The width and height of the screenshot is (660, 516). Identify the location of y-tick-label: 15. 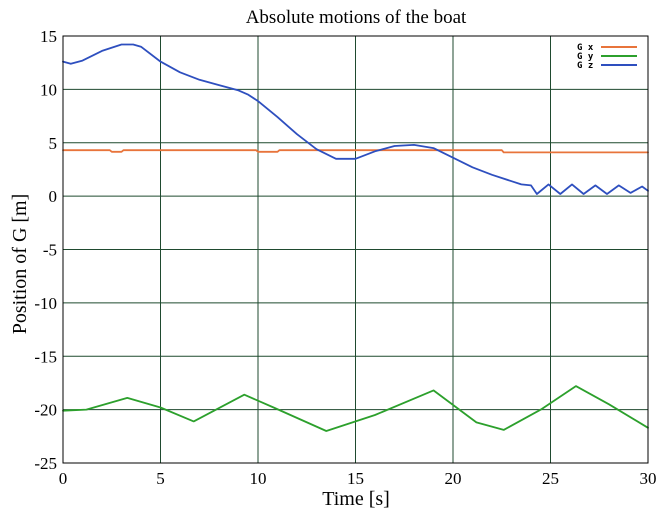
(48, 36).